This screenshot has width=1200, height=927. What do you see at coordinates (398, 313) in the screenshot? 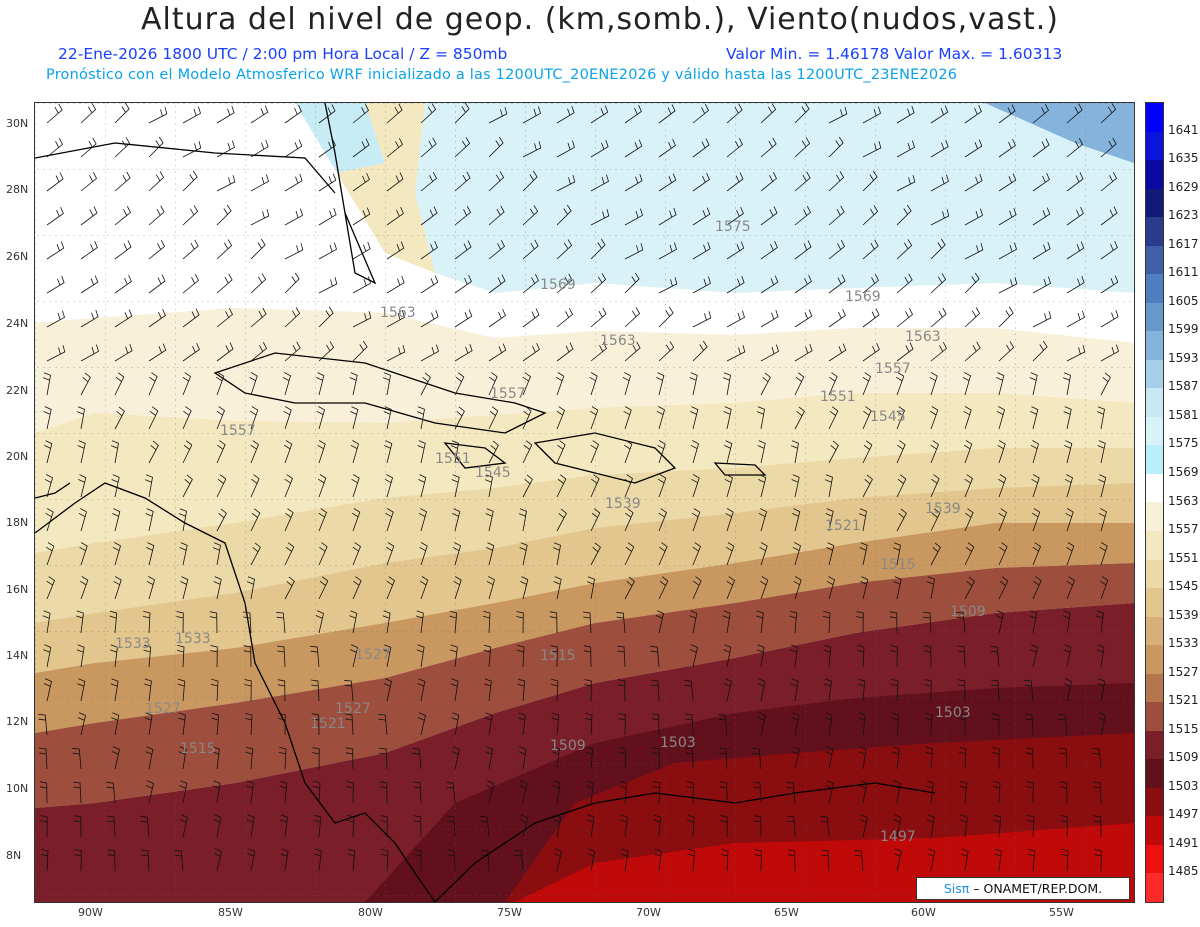
I see `contour-label: 1563` at bounding box center [398, 313].